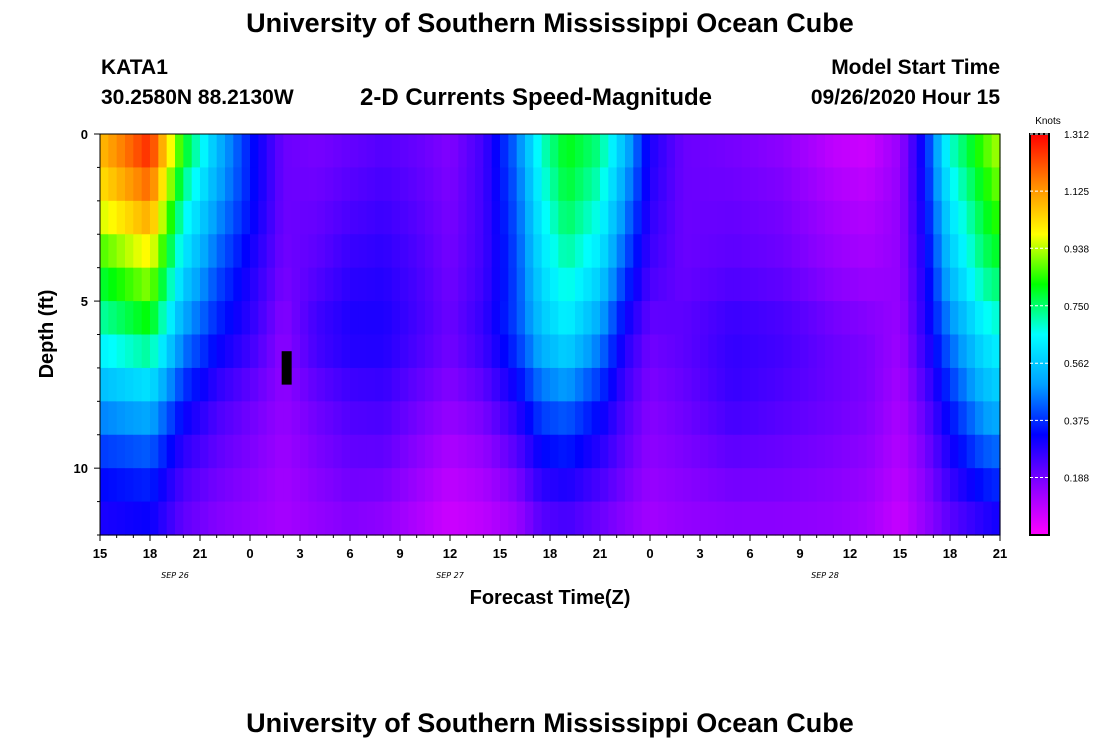 This screenshot has height=750, width=1100. What do you see at coordinates (1000, 553) in the screenshot?
I see `x-tick-label: 21` at bounding box center [1000, 553].